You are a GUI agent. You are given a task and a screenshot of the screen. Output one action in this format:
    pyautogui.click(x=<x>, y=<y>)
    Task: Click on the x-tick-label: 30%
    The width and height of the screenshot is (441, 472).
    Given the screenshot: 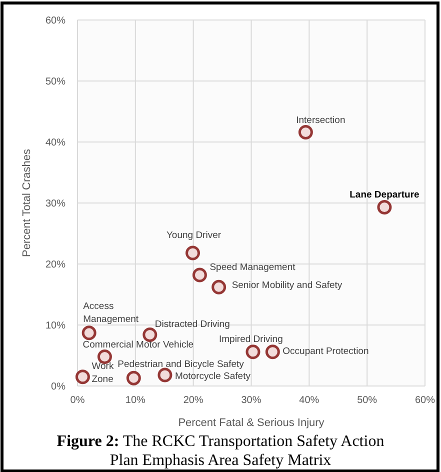 What is the action you would take?
    pyautogui.click(x=251, y=400)
    